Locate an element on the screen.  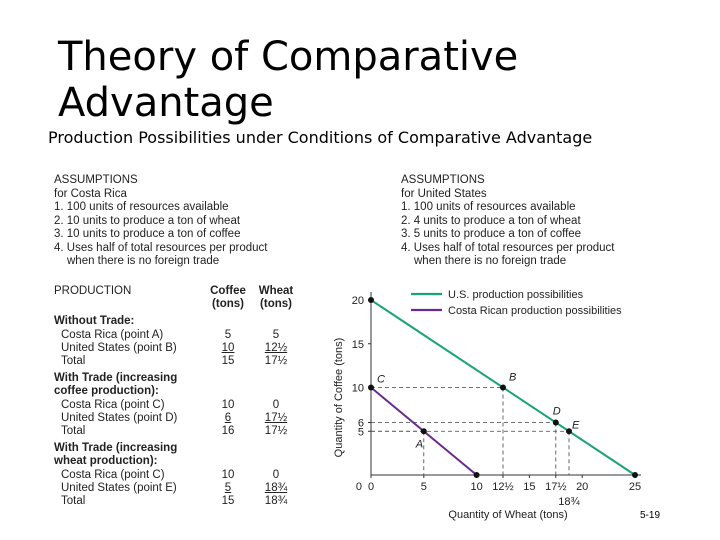
point-label-c: C is located at coordinates (381, 380).